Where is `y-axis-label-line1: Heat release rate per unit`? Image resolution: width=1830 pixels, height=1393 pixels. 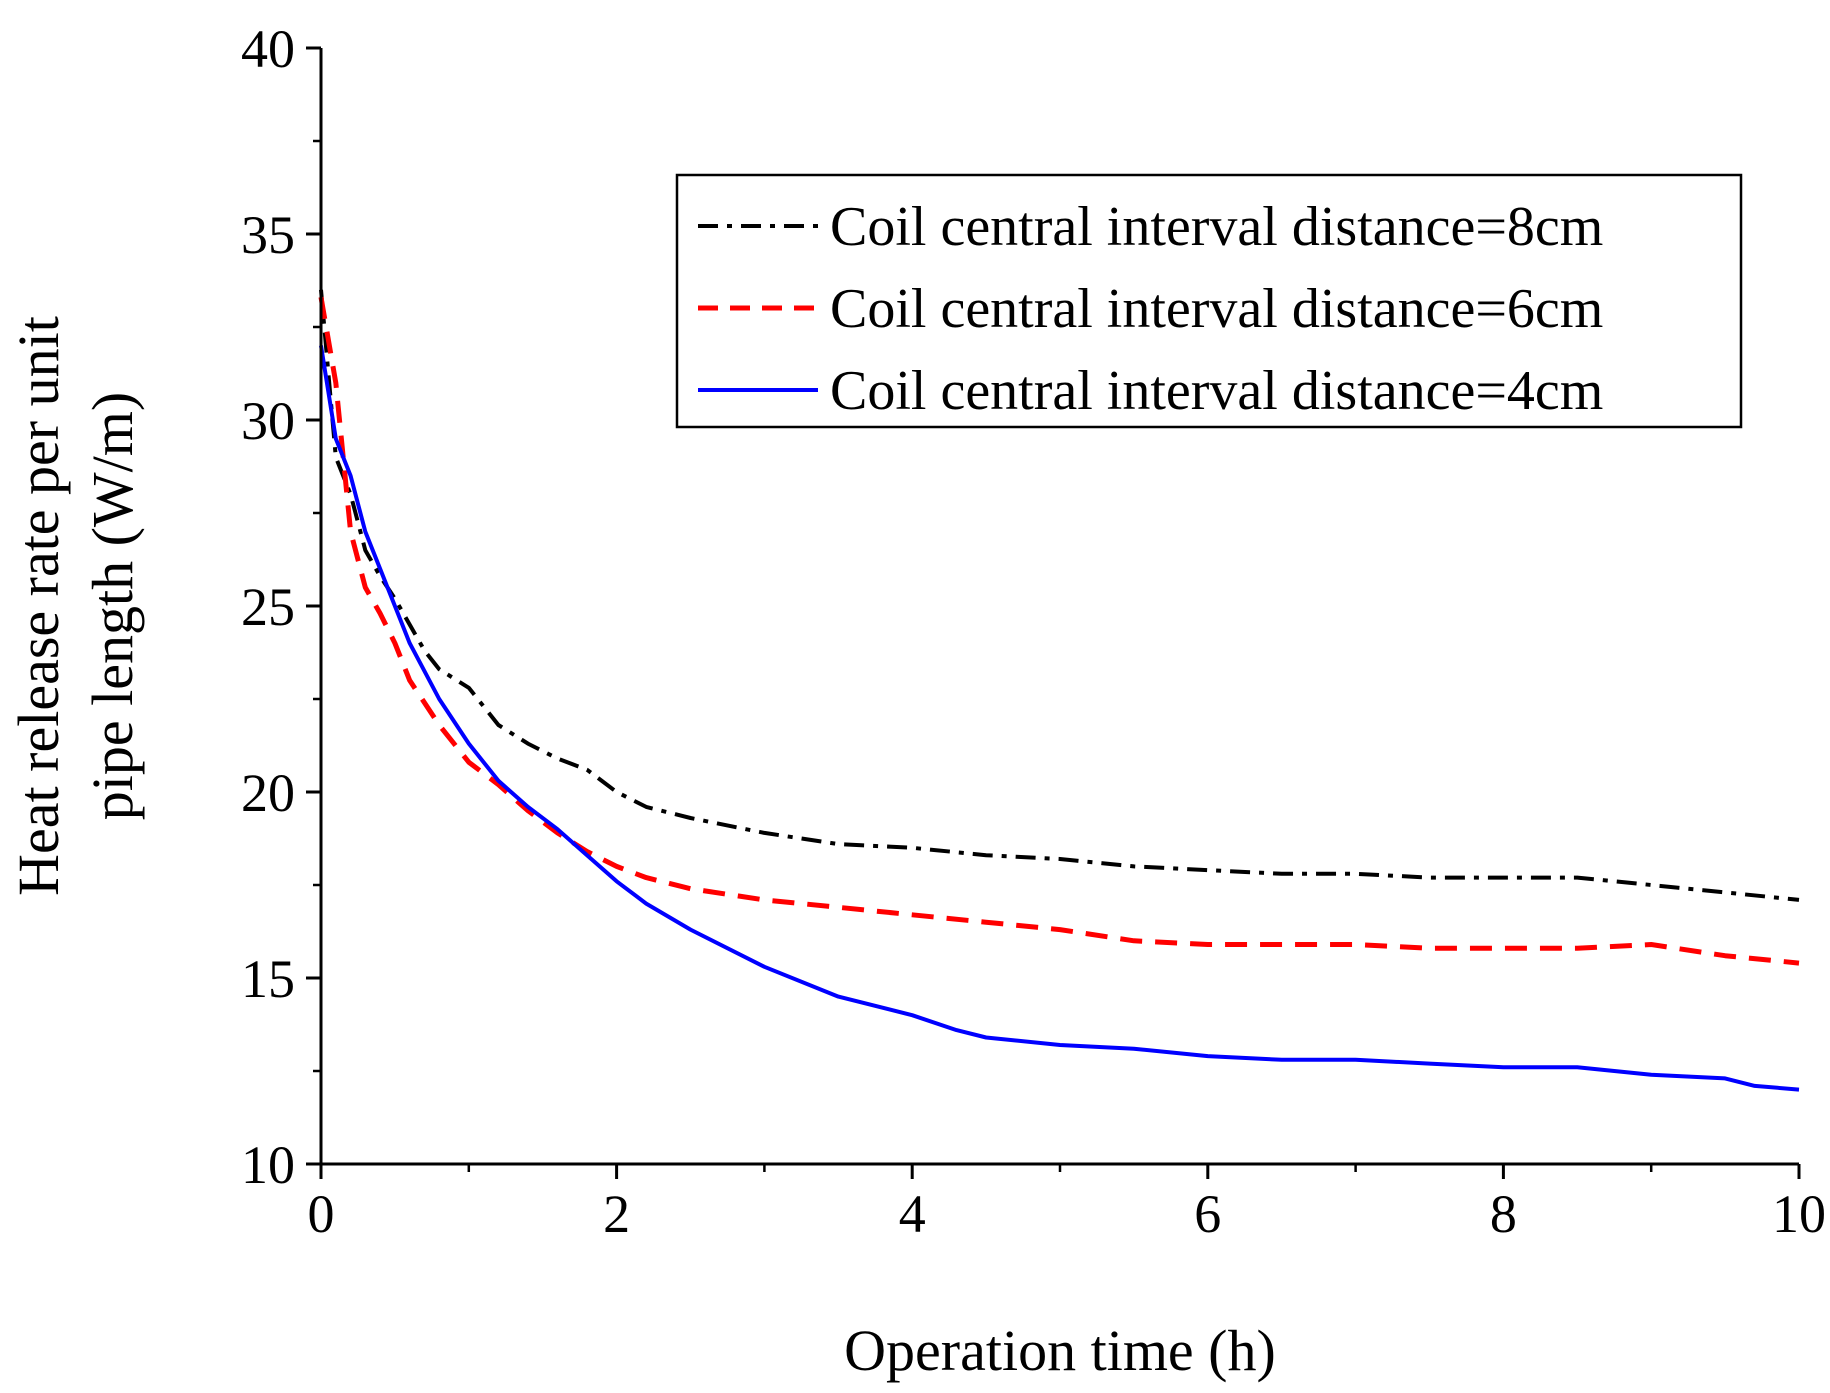 y-axis-label-line1: Heat release rate per unit is located at coordinates (38, 606).